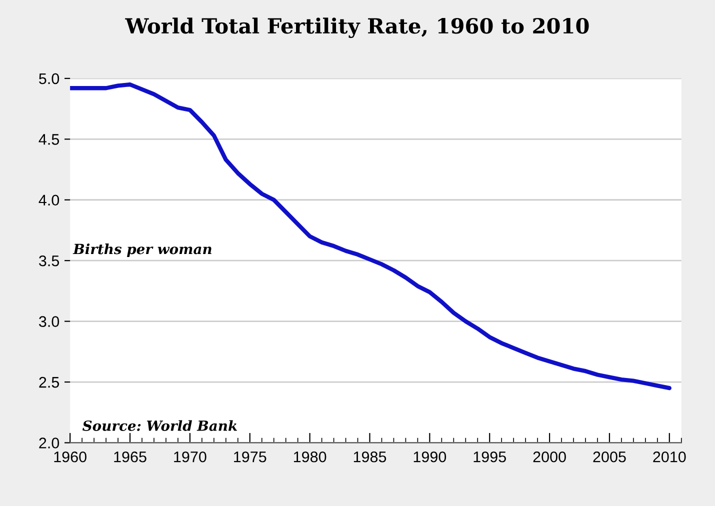  Describe the element at coordinates (49, 78) in the screenshot. I see `y-tick-label: 5.0` at that location.